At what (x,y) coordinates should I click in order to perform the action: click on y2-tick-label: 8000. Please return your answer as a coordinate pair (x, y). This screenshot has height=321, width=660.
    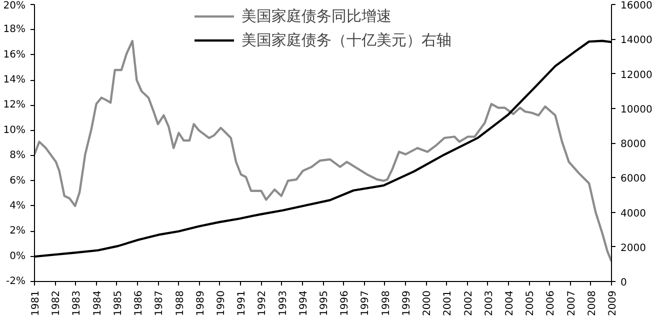
    Looking at the image, I should click on (633, 144).